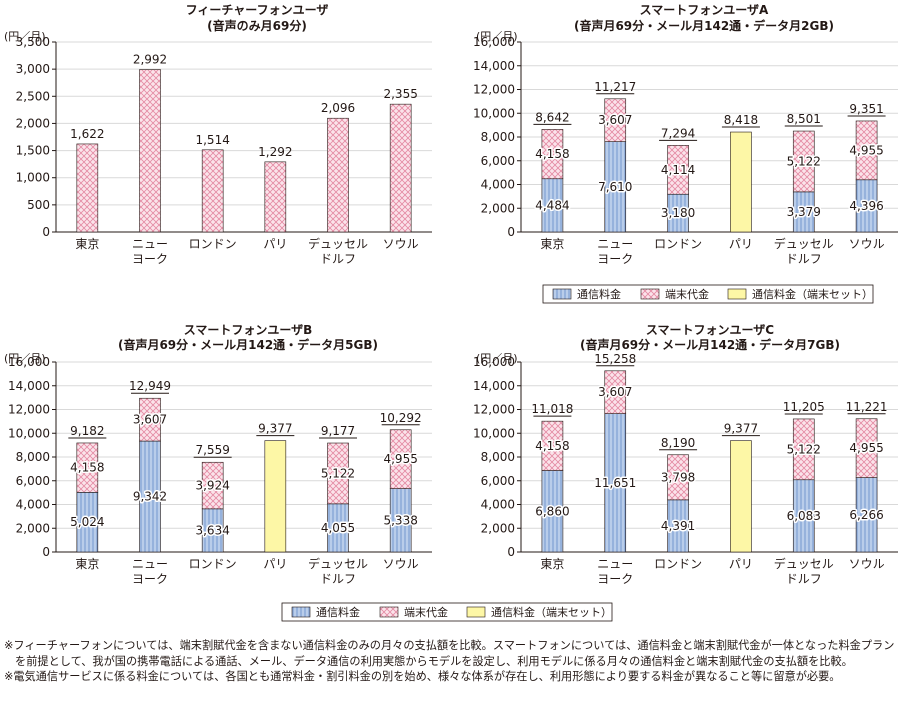 The image size is (905, 715). I want to click on y-tick-label: 8,000, so click(498, 457).